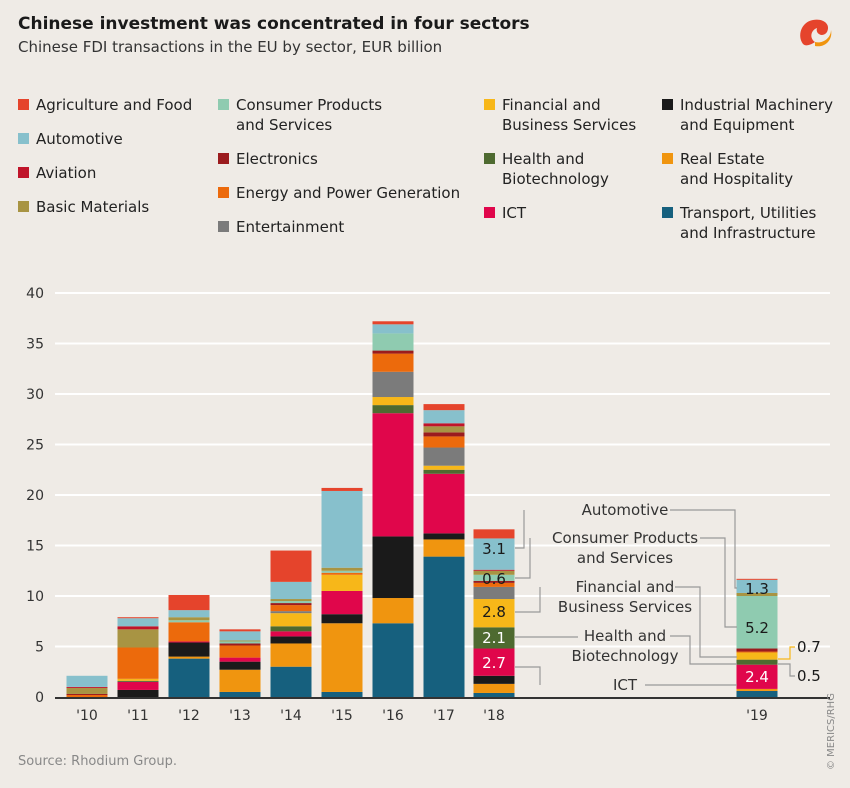 The image size is (850, 788). Describe the element at coordinates (625, 607) in the screenshot. I see `annotation-label: Business Services` at that location.